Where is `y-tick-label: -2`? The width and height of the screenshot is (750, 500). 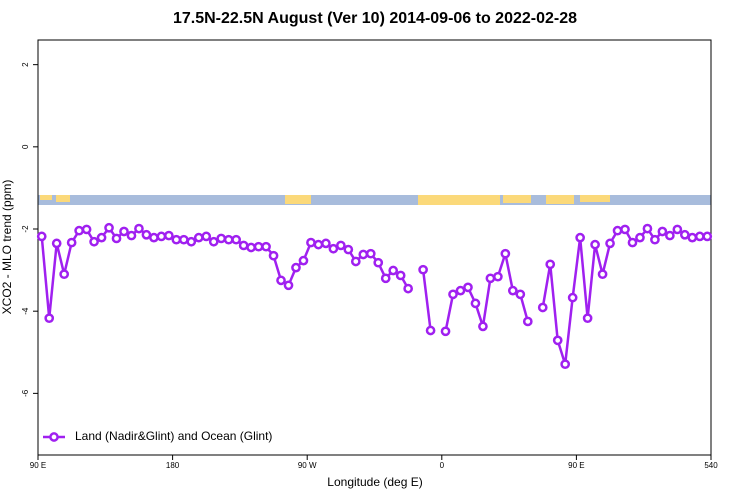 y-tick-label: -2 is located at coordinates (25, 229).